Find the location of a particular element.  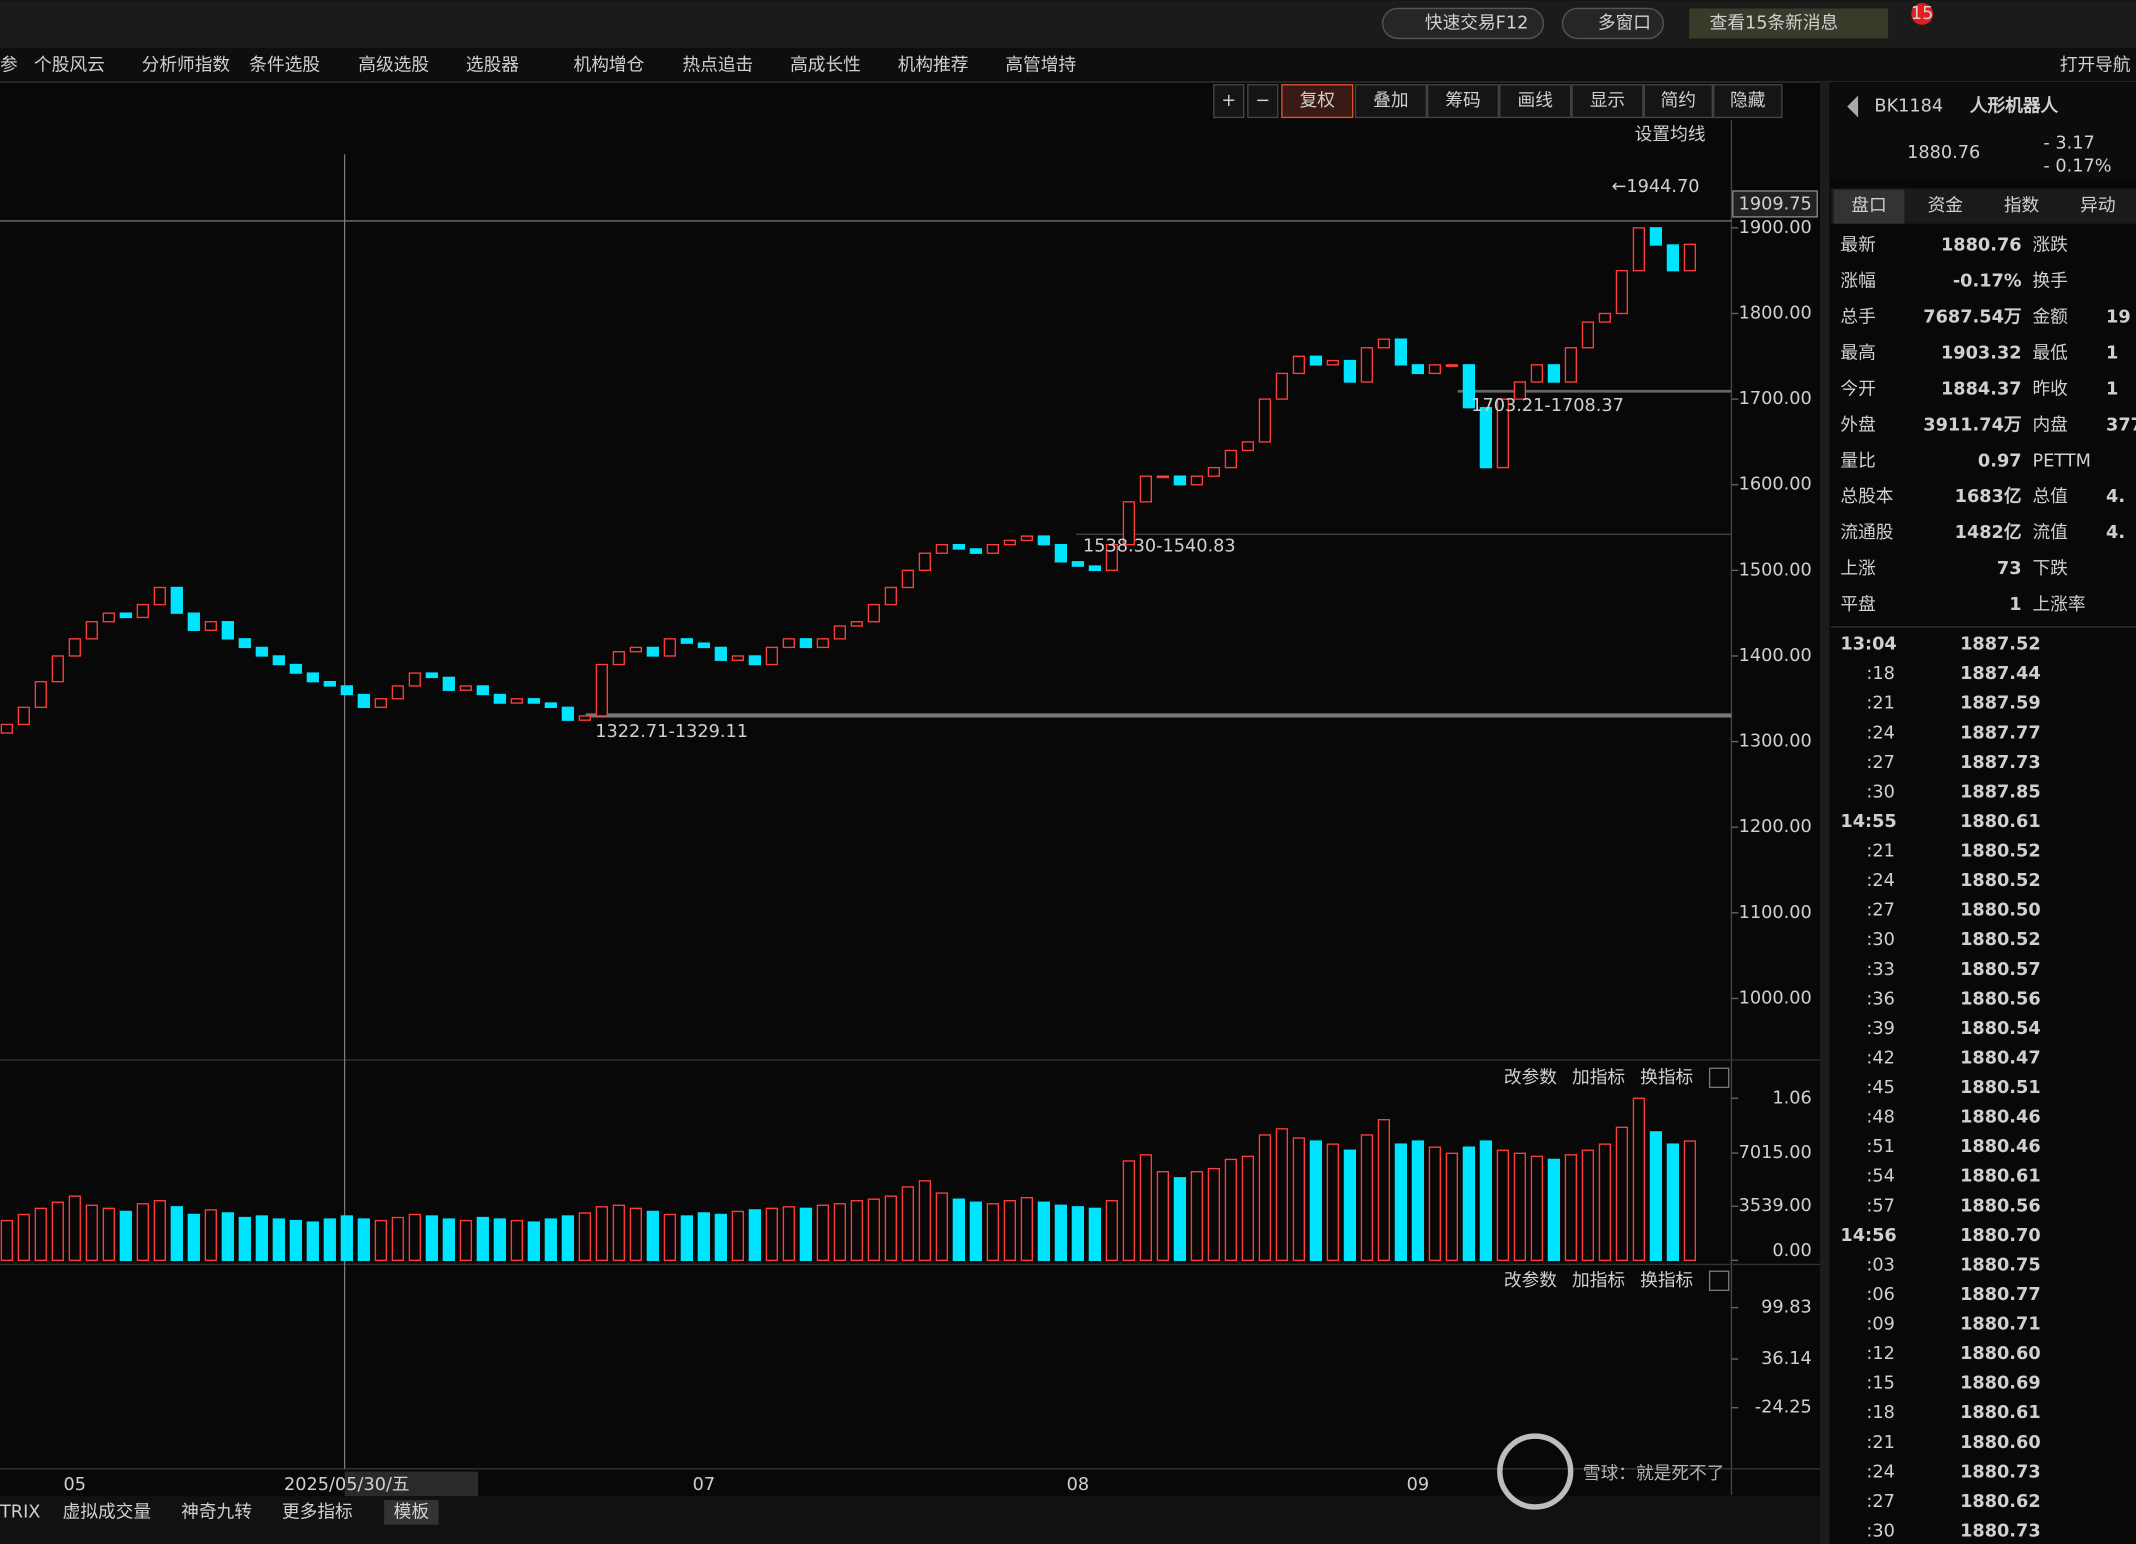

menu-item: 高成长性 is located at coordinates (825, 65).